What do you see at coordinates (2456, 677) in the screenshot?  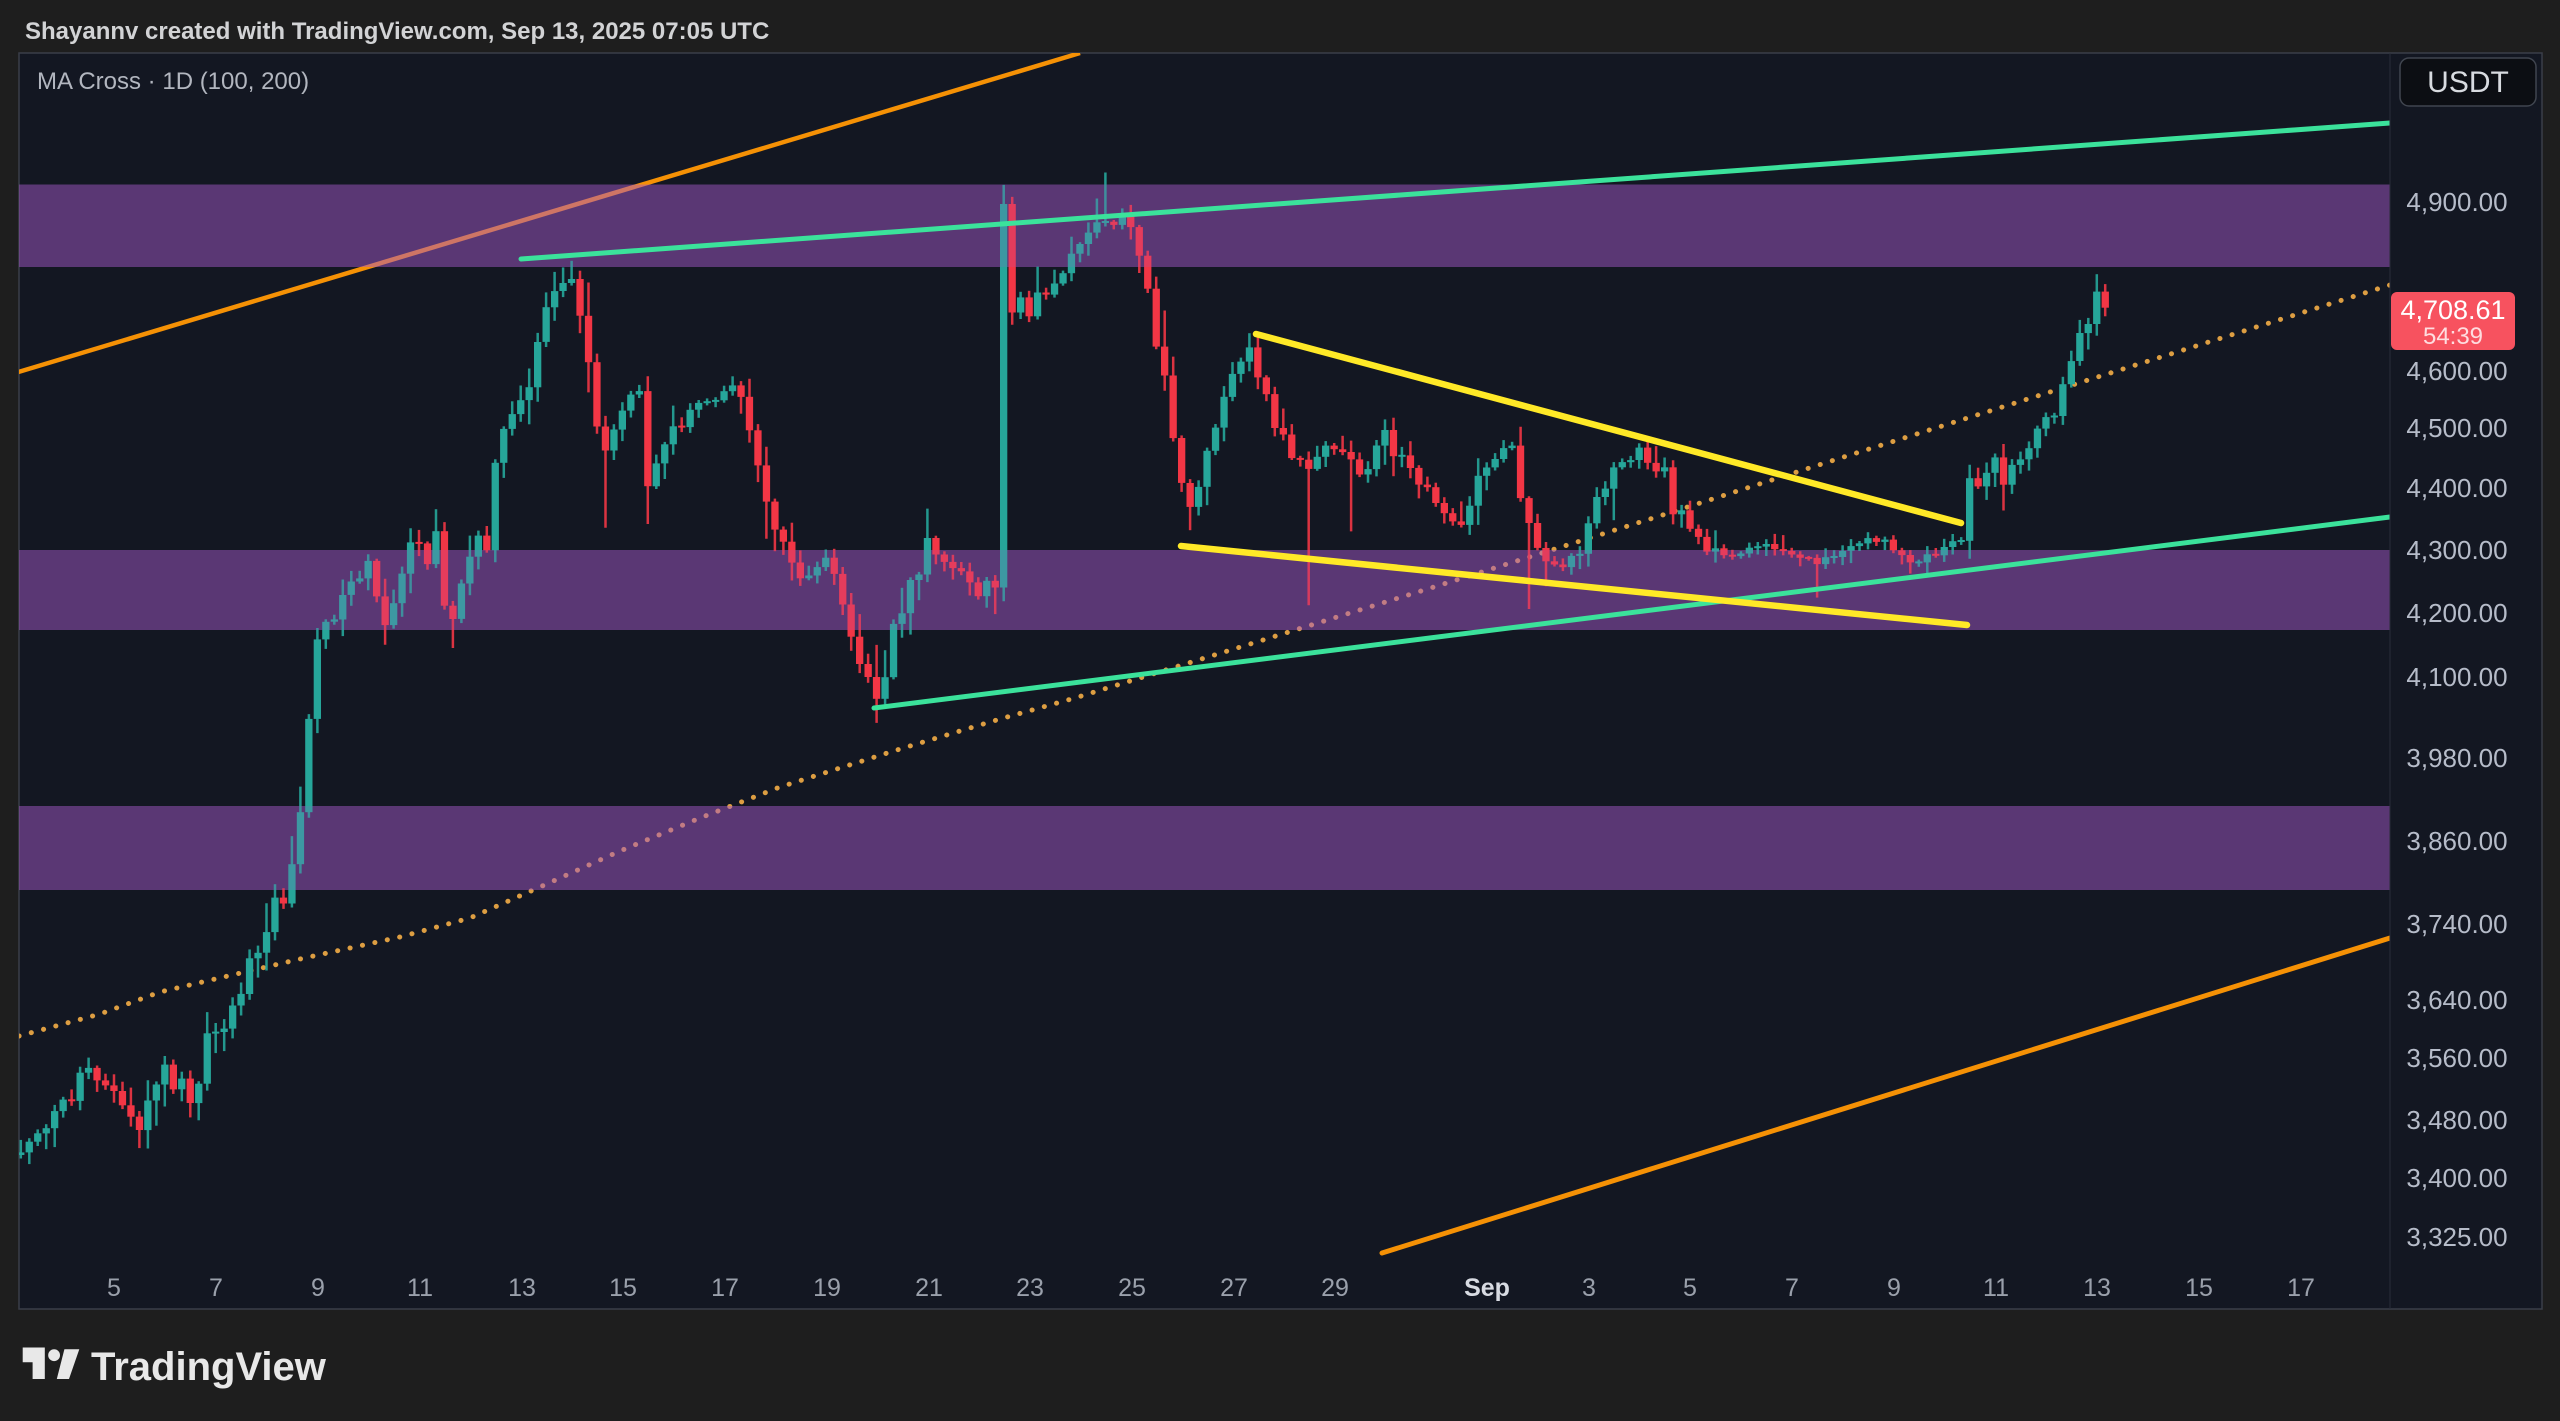 I see `svg-text: 4,100.00` at bounding box center [2456, 677].